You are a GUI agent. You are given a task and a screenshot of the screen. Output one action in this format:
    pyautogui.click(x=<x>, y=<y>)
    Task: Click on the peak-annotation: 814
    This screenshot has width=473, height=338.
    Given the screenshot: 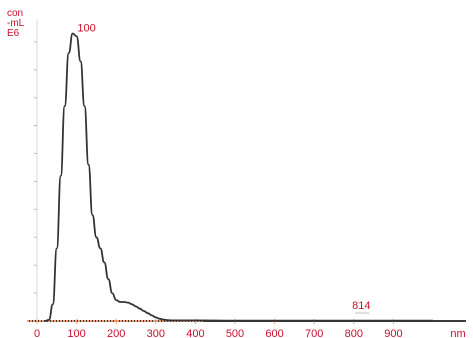 What is the action you would take?
    pyautogui.click(x=361, y=306)
    